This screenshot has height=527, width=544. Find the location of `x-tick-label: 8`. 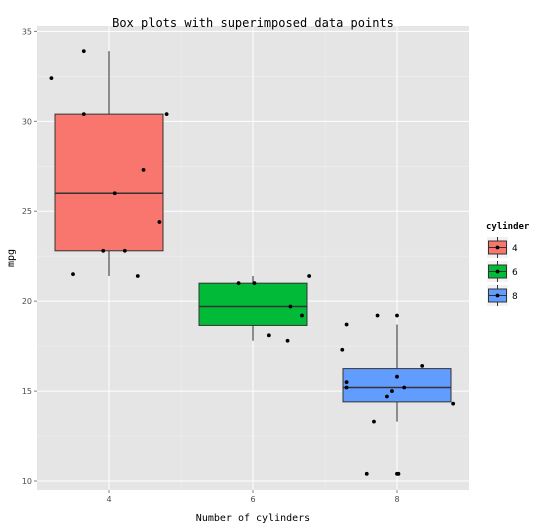

x-tick-label: 8 is located at coordinates (396, 499).